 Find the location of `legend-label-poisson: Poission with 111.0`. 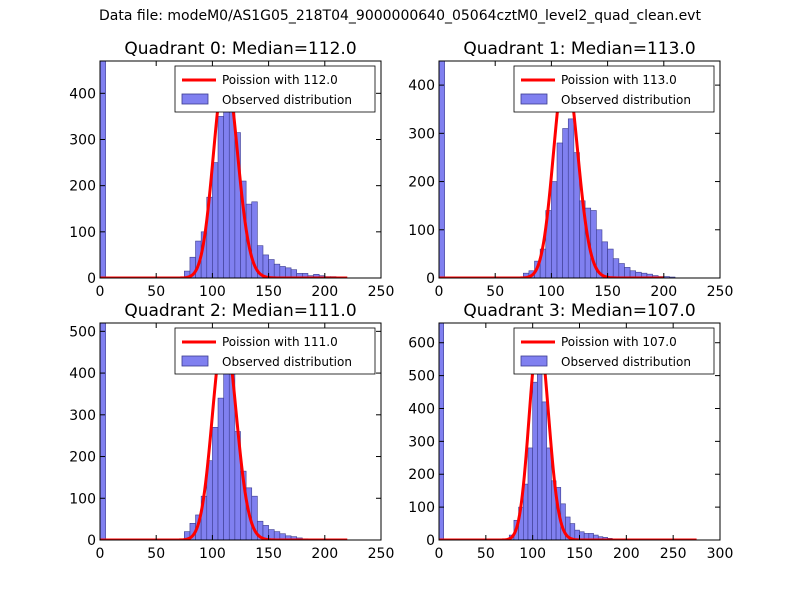

legend-label-poisson: Poission with 111.0 is located at coordinates (280, 342).